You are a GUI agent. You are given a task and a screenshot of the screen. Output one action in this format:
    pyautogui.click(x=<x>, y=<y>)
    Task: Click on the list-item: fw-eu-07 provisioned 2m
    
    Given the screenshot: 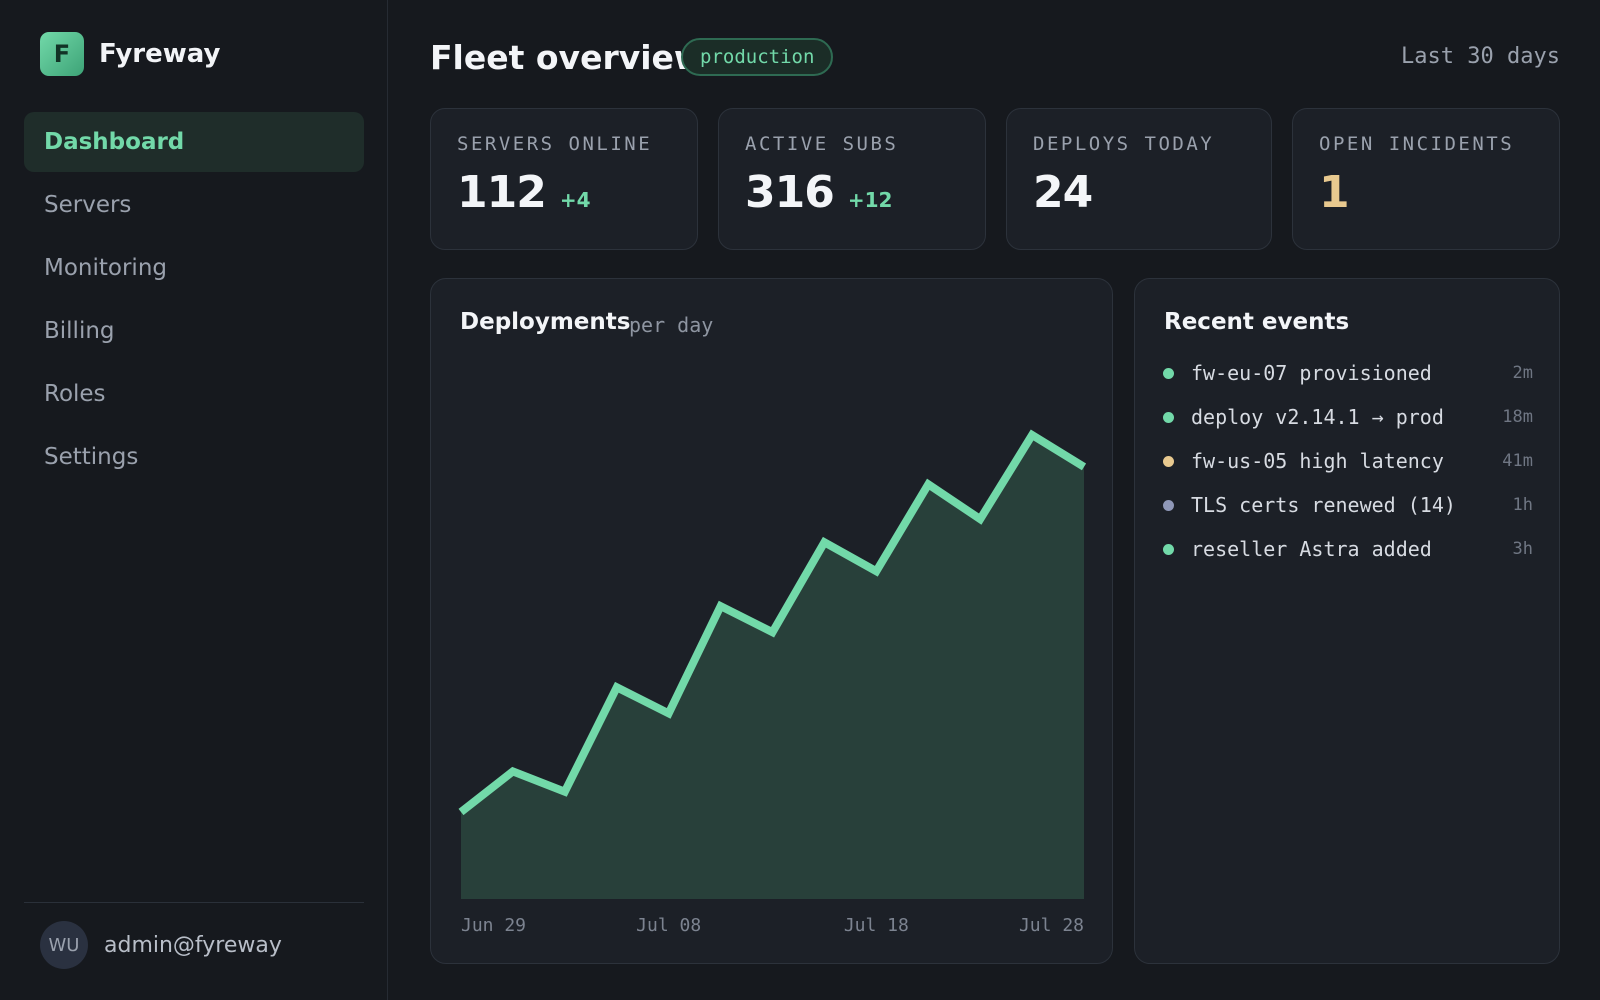 What is the action you would take?
    pyautogui.click(x=1348, y=373)
    